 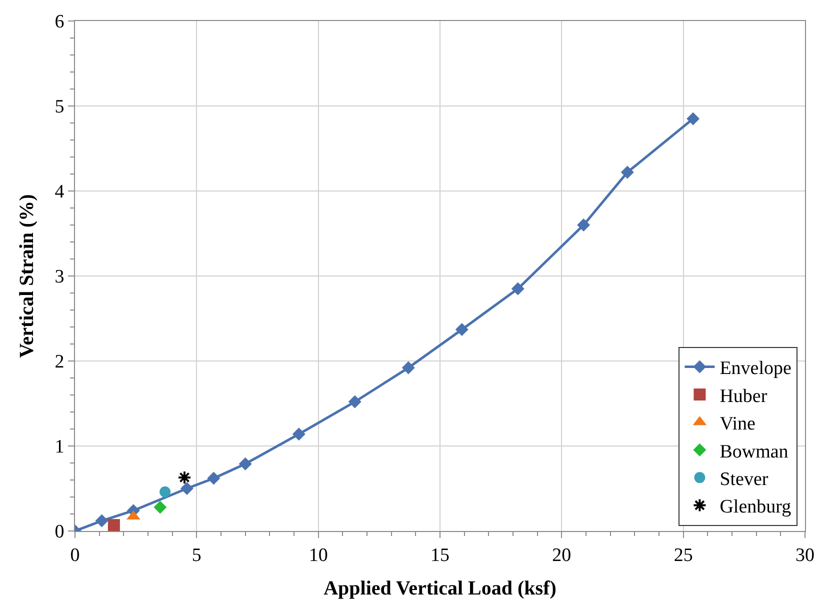 I want to click on x-tick-label: 25, so click(x=683, y=555).